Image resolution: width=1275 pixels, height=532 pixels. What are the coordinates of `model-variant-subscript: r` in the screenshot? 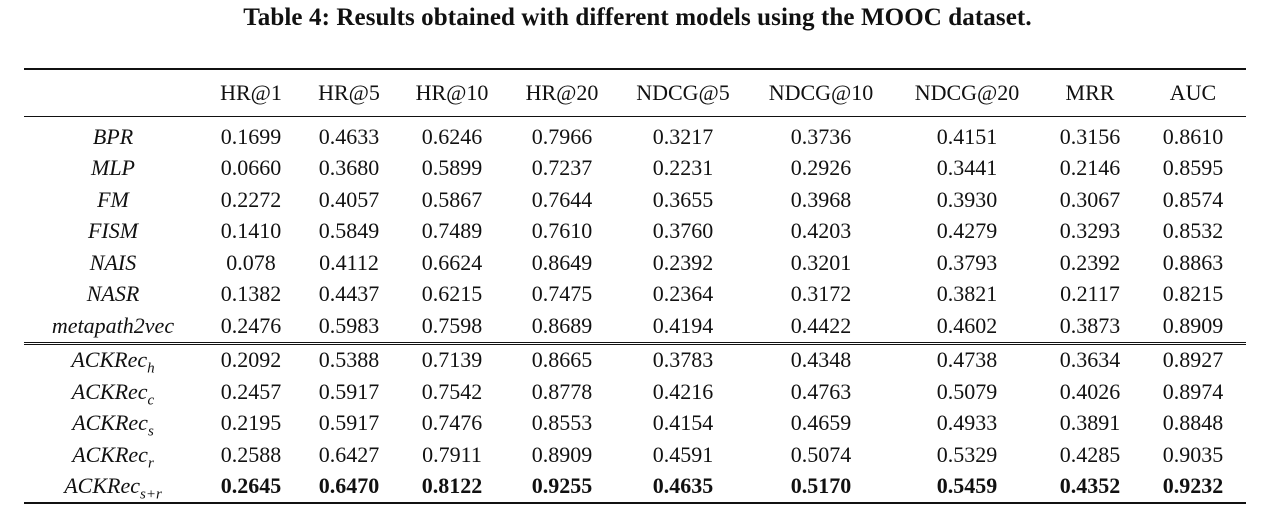 It's located at (150, 463).